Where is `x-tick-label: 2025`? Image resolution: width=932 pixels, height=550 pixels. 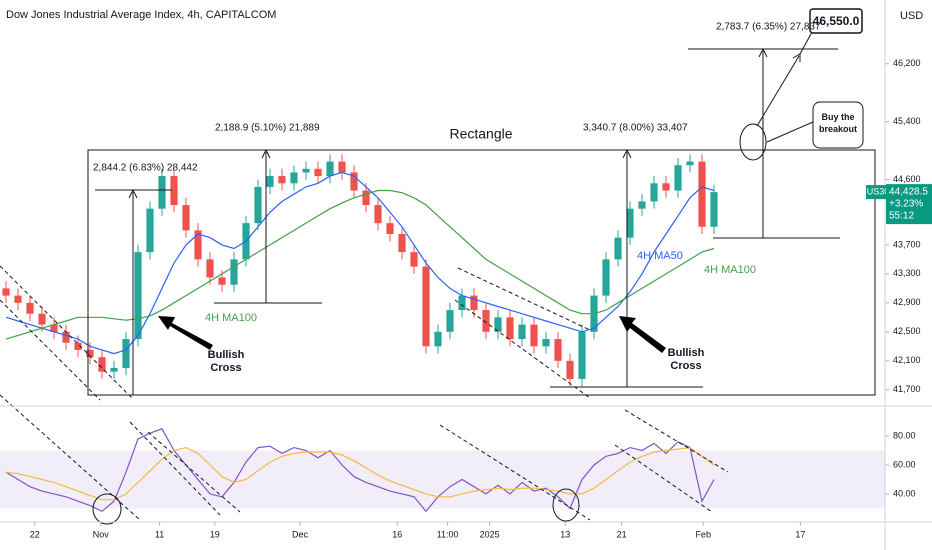
x-tick-label: 2025 is located at coordinates (490, 534).